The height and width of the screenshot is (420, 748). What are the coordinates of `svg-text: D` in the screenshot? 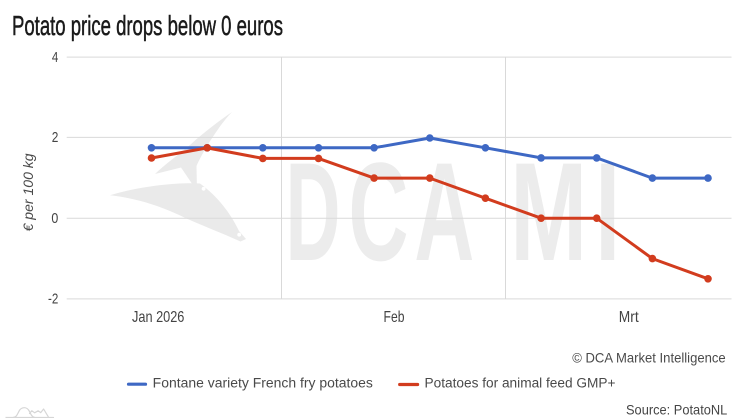 It's located at (313, 211).